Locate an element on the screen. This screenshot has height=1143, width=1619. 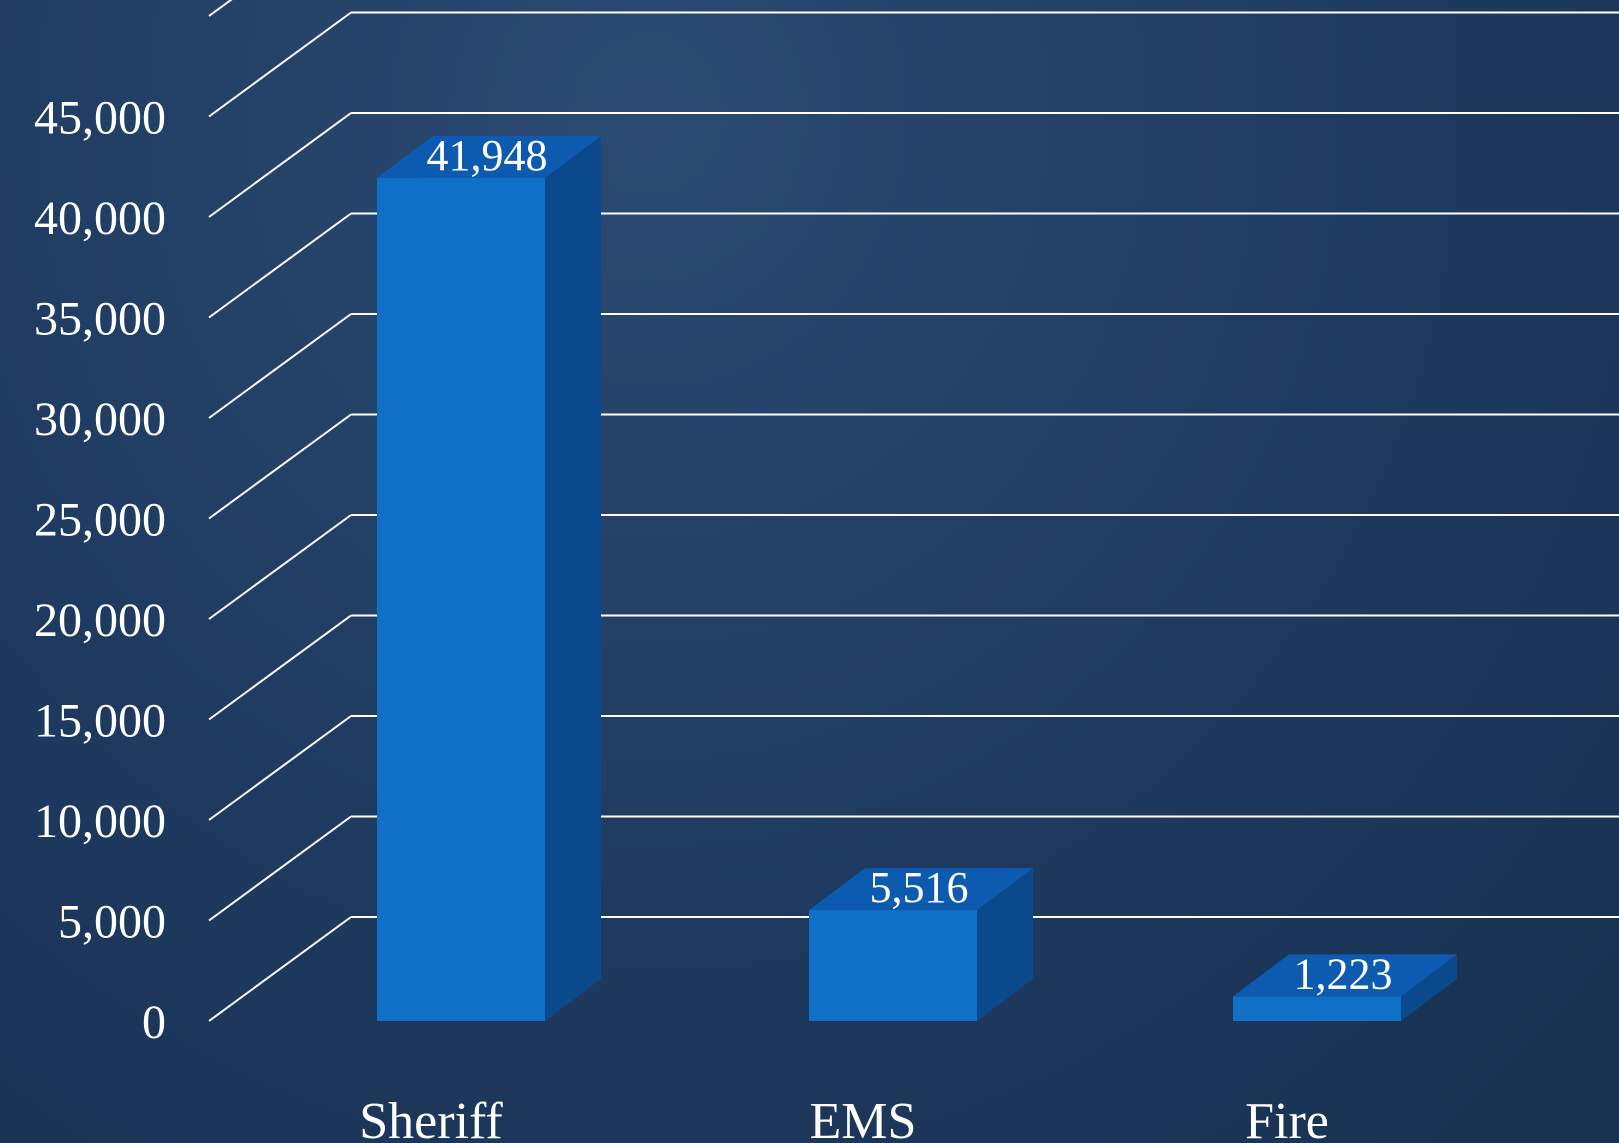
y-tick-label: 30,000 is located at coordinates (100, 419).